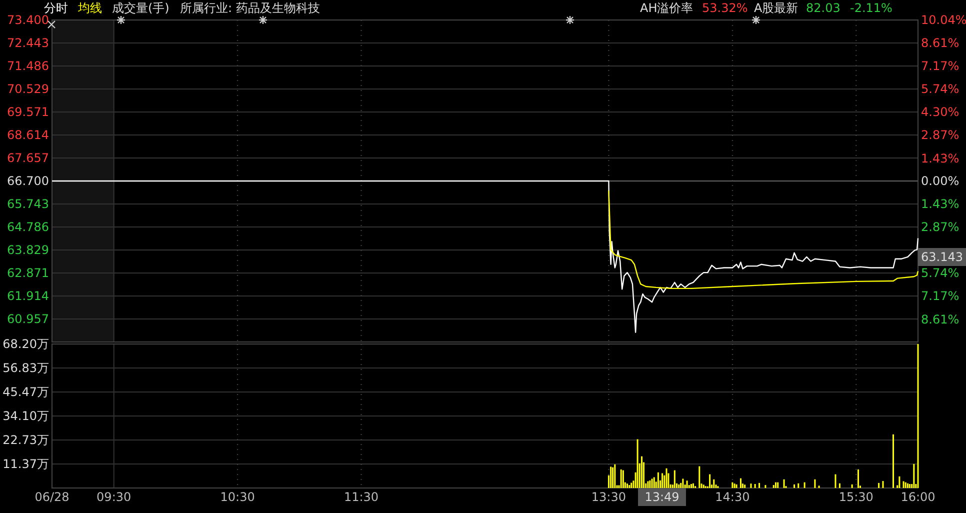 The height and width of the screenshot is (513, 966). What do you see at coordinates (28, 250) in the screenshot?
I see `y-tick-label: 63.829` at bounding box center [28, 250].